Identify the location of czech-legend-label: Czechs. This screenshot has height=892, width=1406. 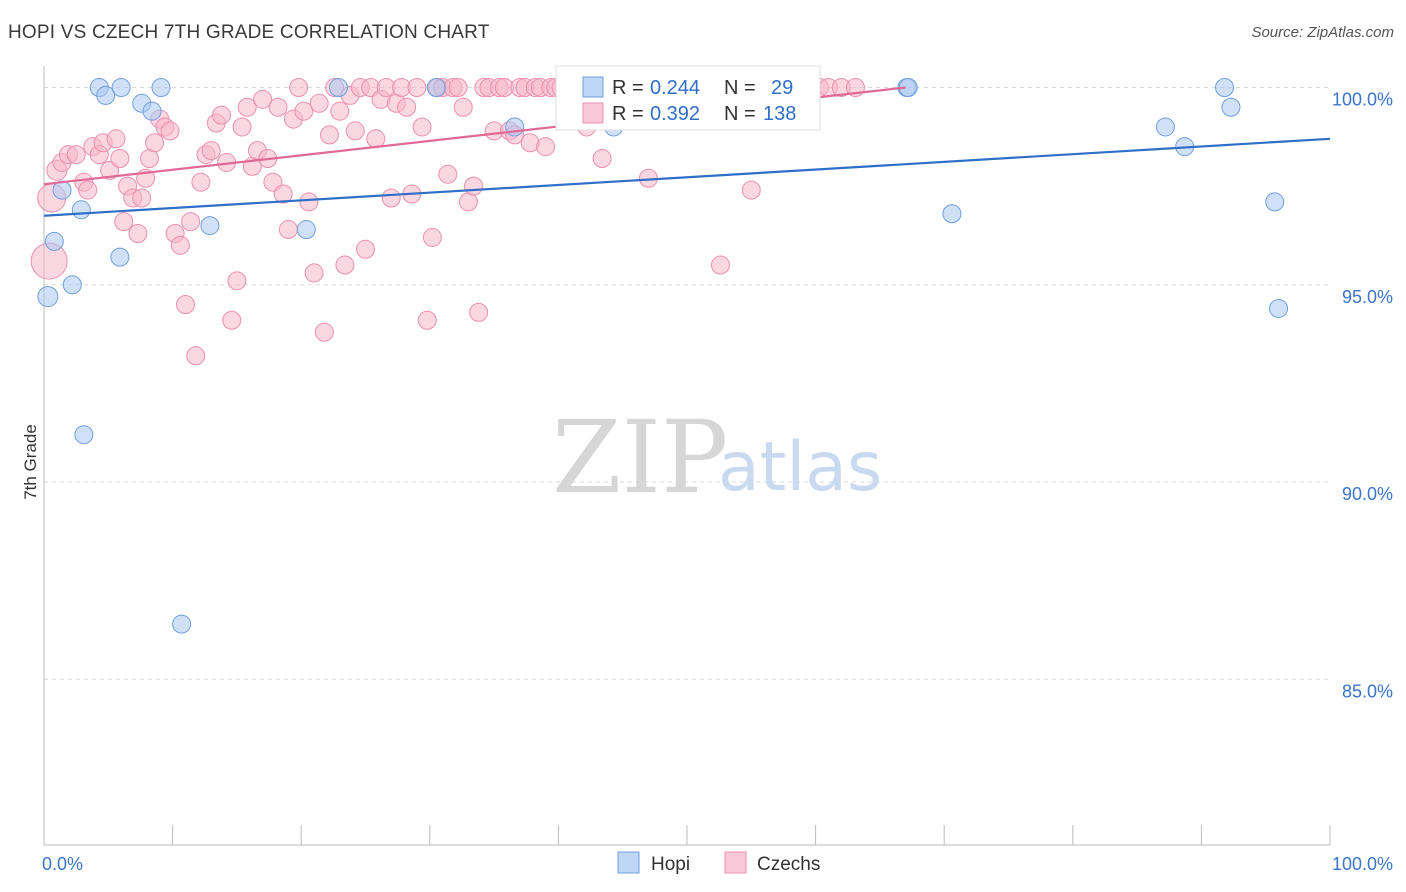
(788, 864).